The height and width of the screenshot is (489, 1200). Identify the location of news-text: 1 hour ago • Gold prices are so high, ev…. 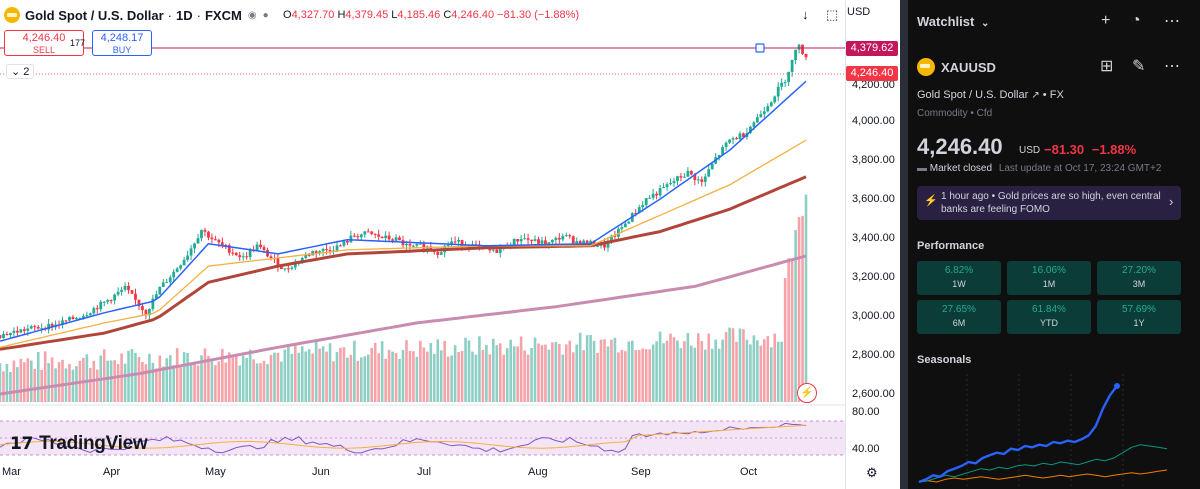
(1051, 203).